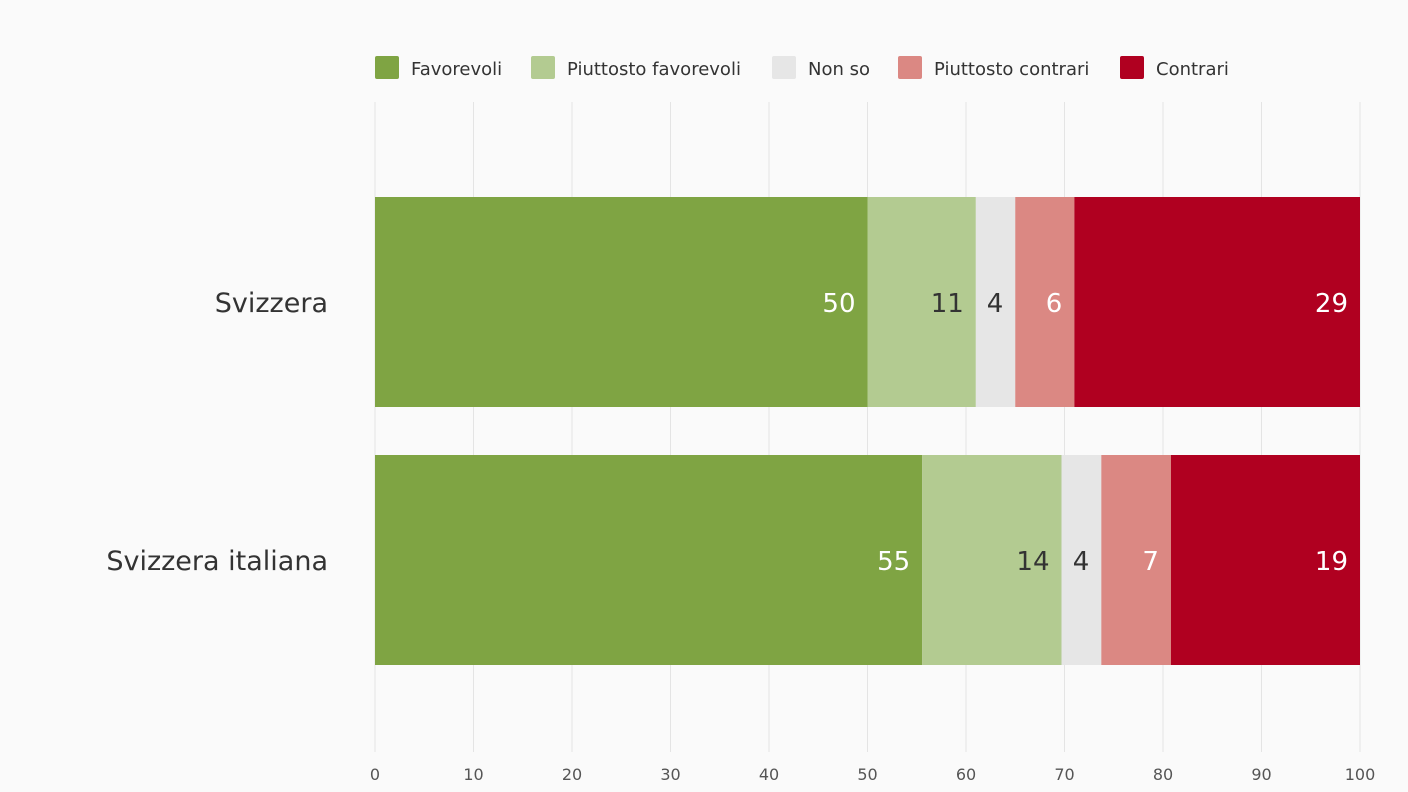  Describe the element at coordinates (1331, 304) in the screenshot. I see `bar-value-label: 29` at that location.